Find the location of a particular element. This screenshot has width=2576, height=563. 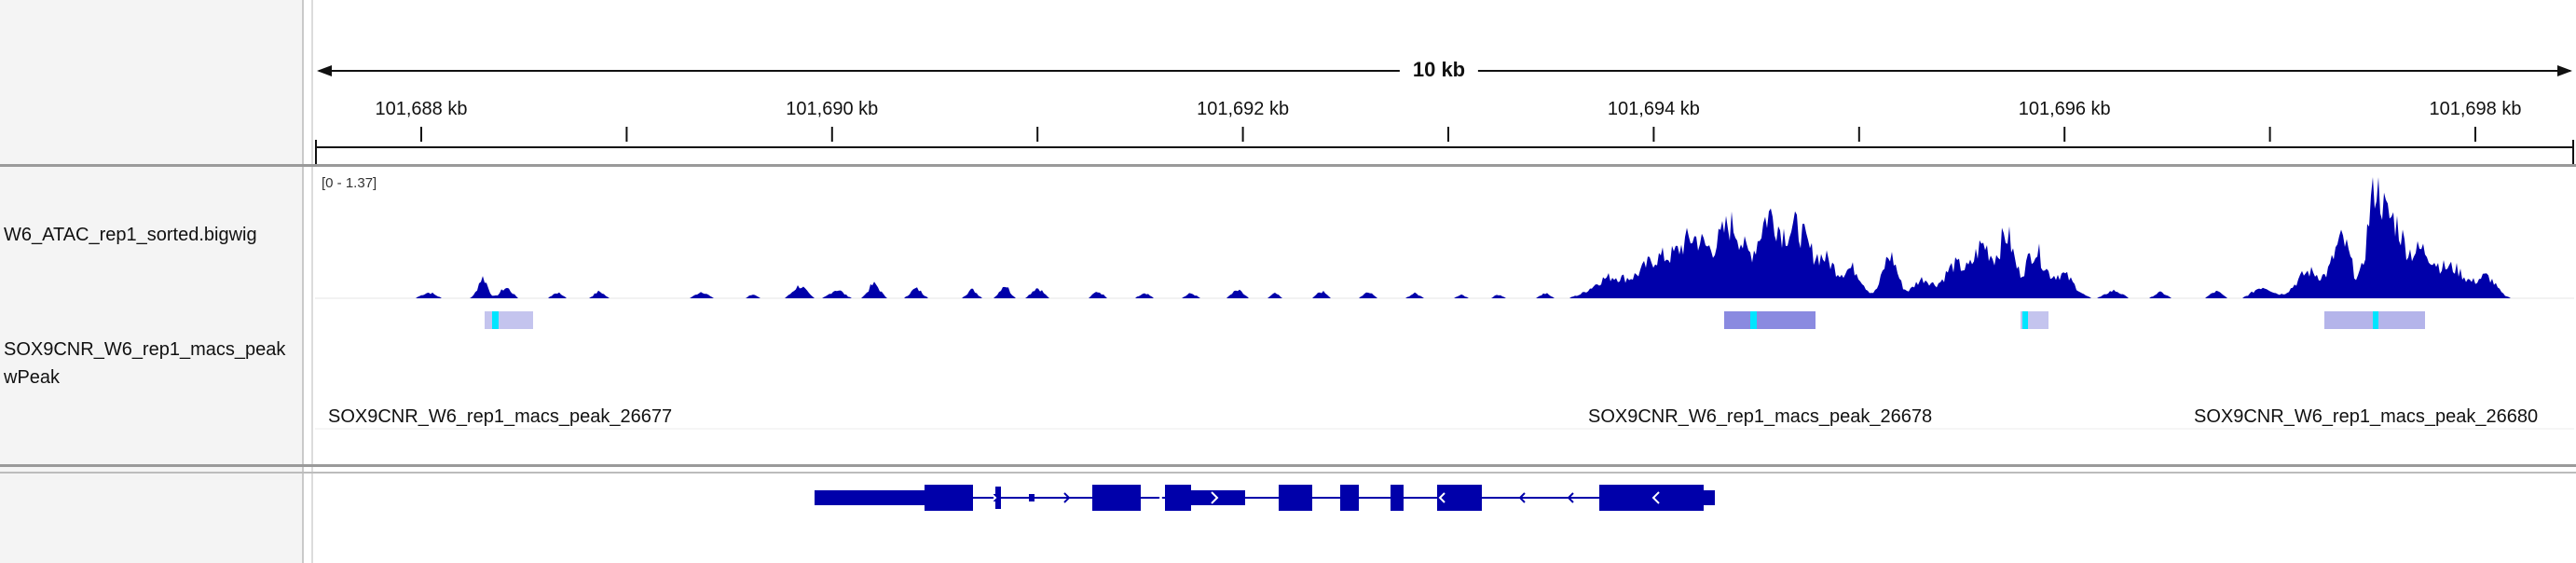

peak-3-summit is located at coordinates (2025, 320).